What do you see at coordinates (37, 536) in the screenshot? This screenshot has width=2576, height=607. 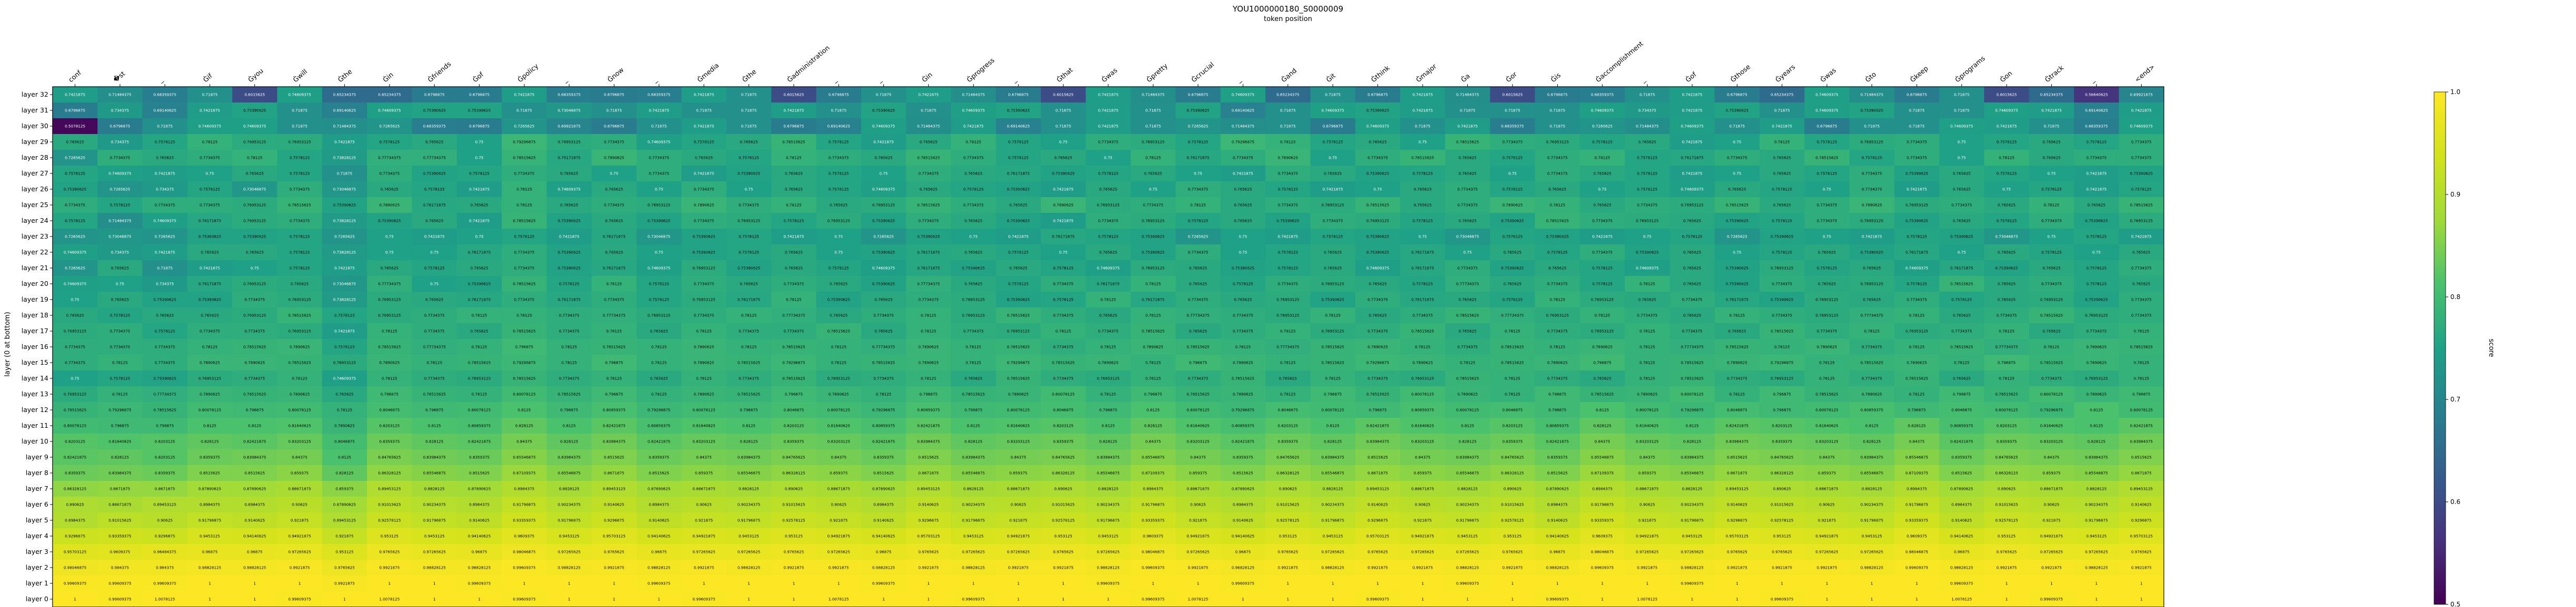 I see `y-tick-label: layer 4` at bounding box center [37, 536].